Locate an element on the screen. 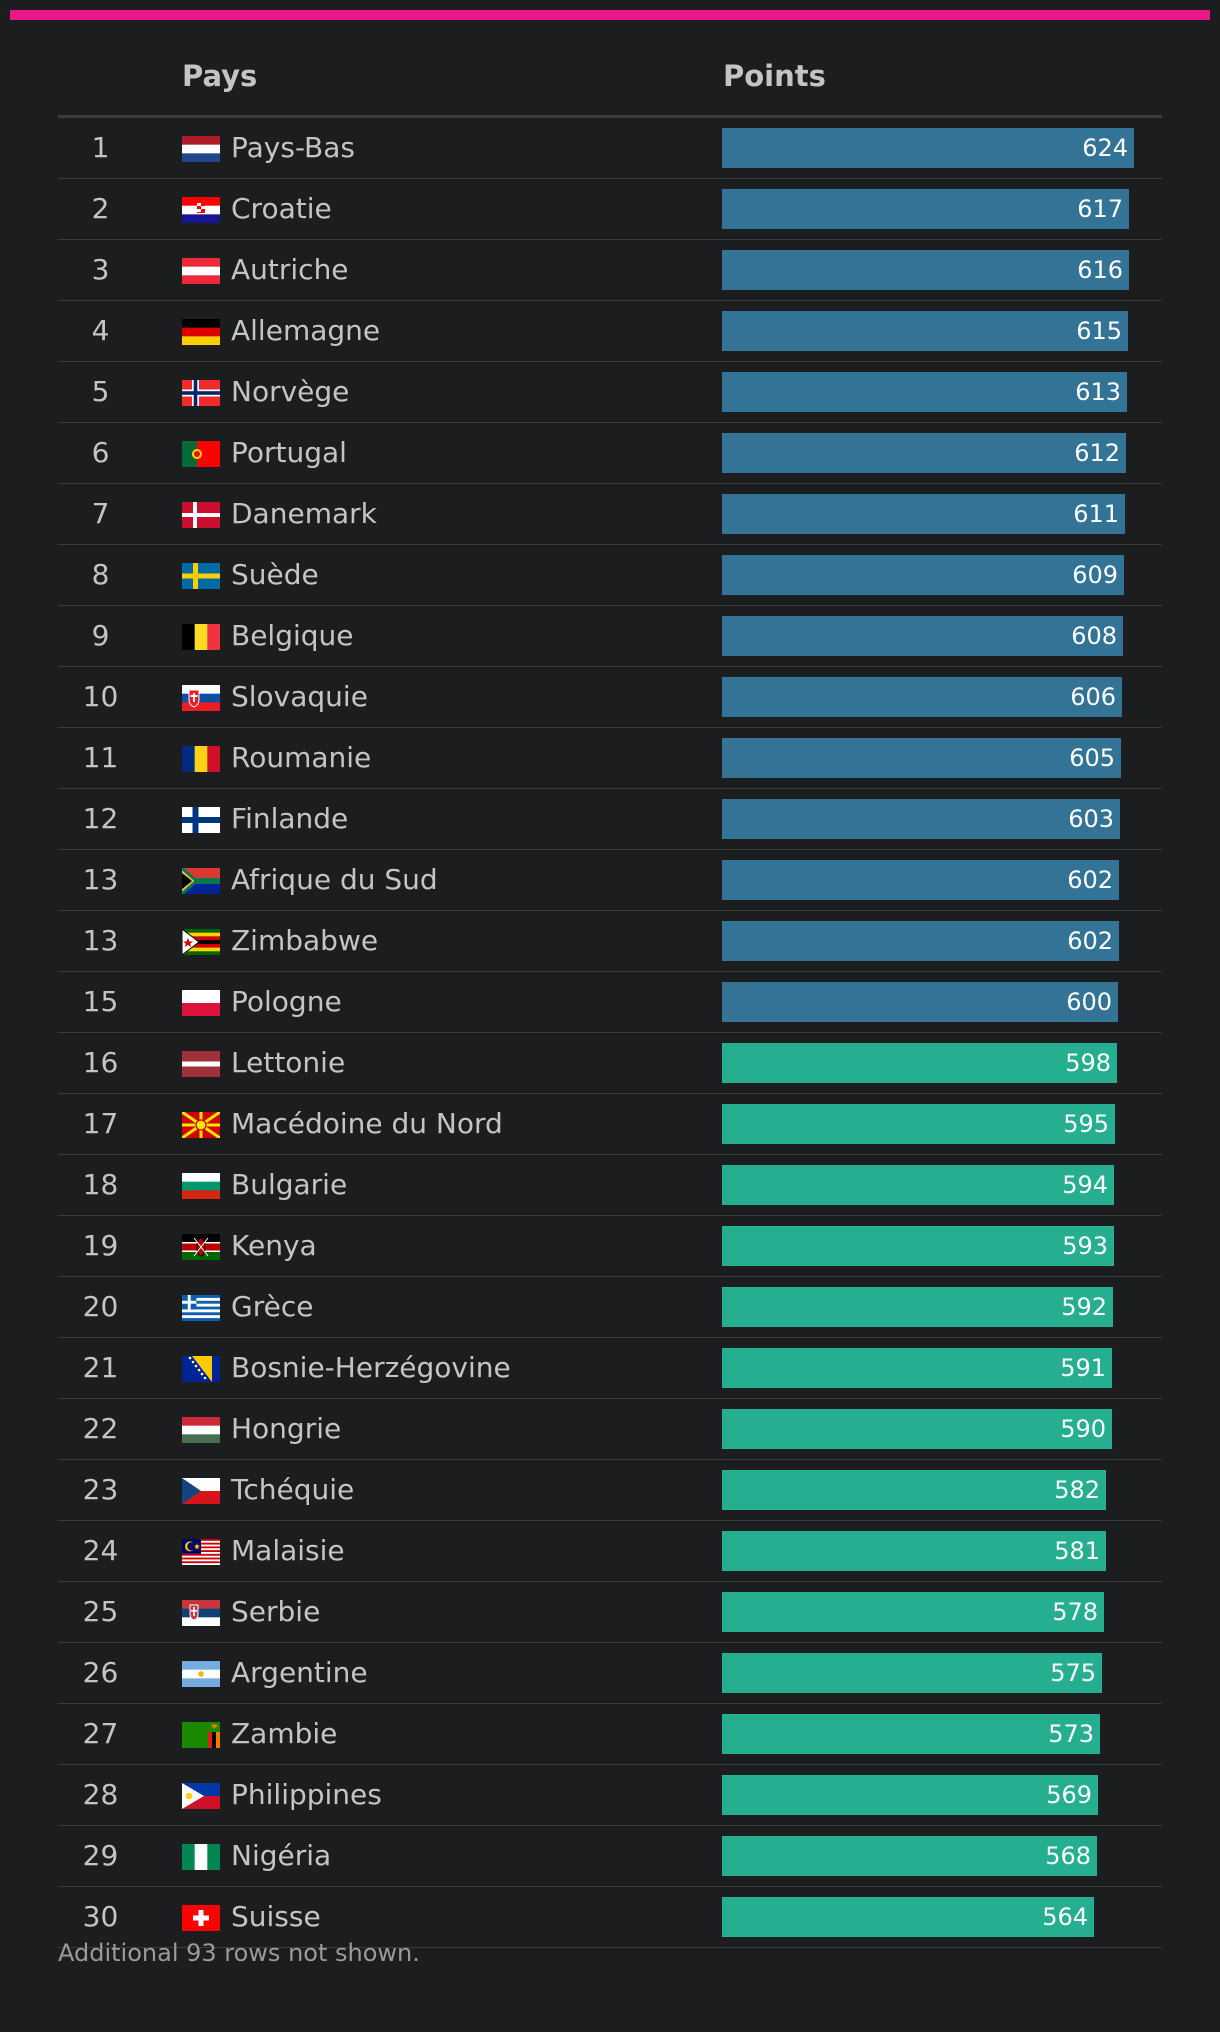 This screenshot has width=1220, height=2032. flag-hr-icon is located at coordinates (201, 210).